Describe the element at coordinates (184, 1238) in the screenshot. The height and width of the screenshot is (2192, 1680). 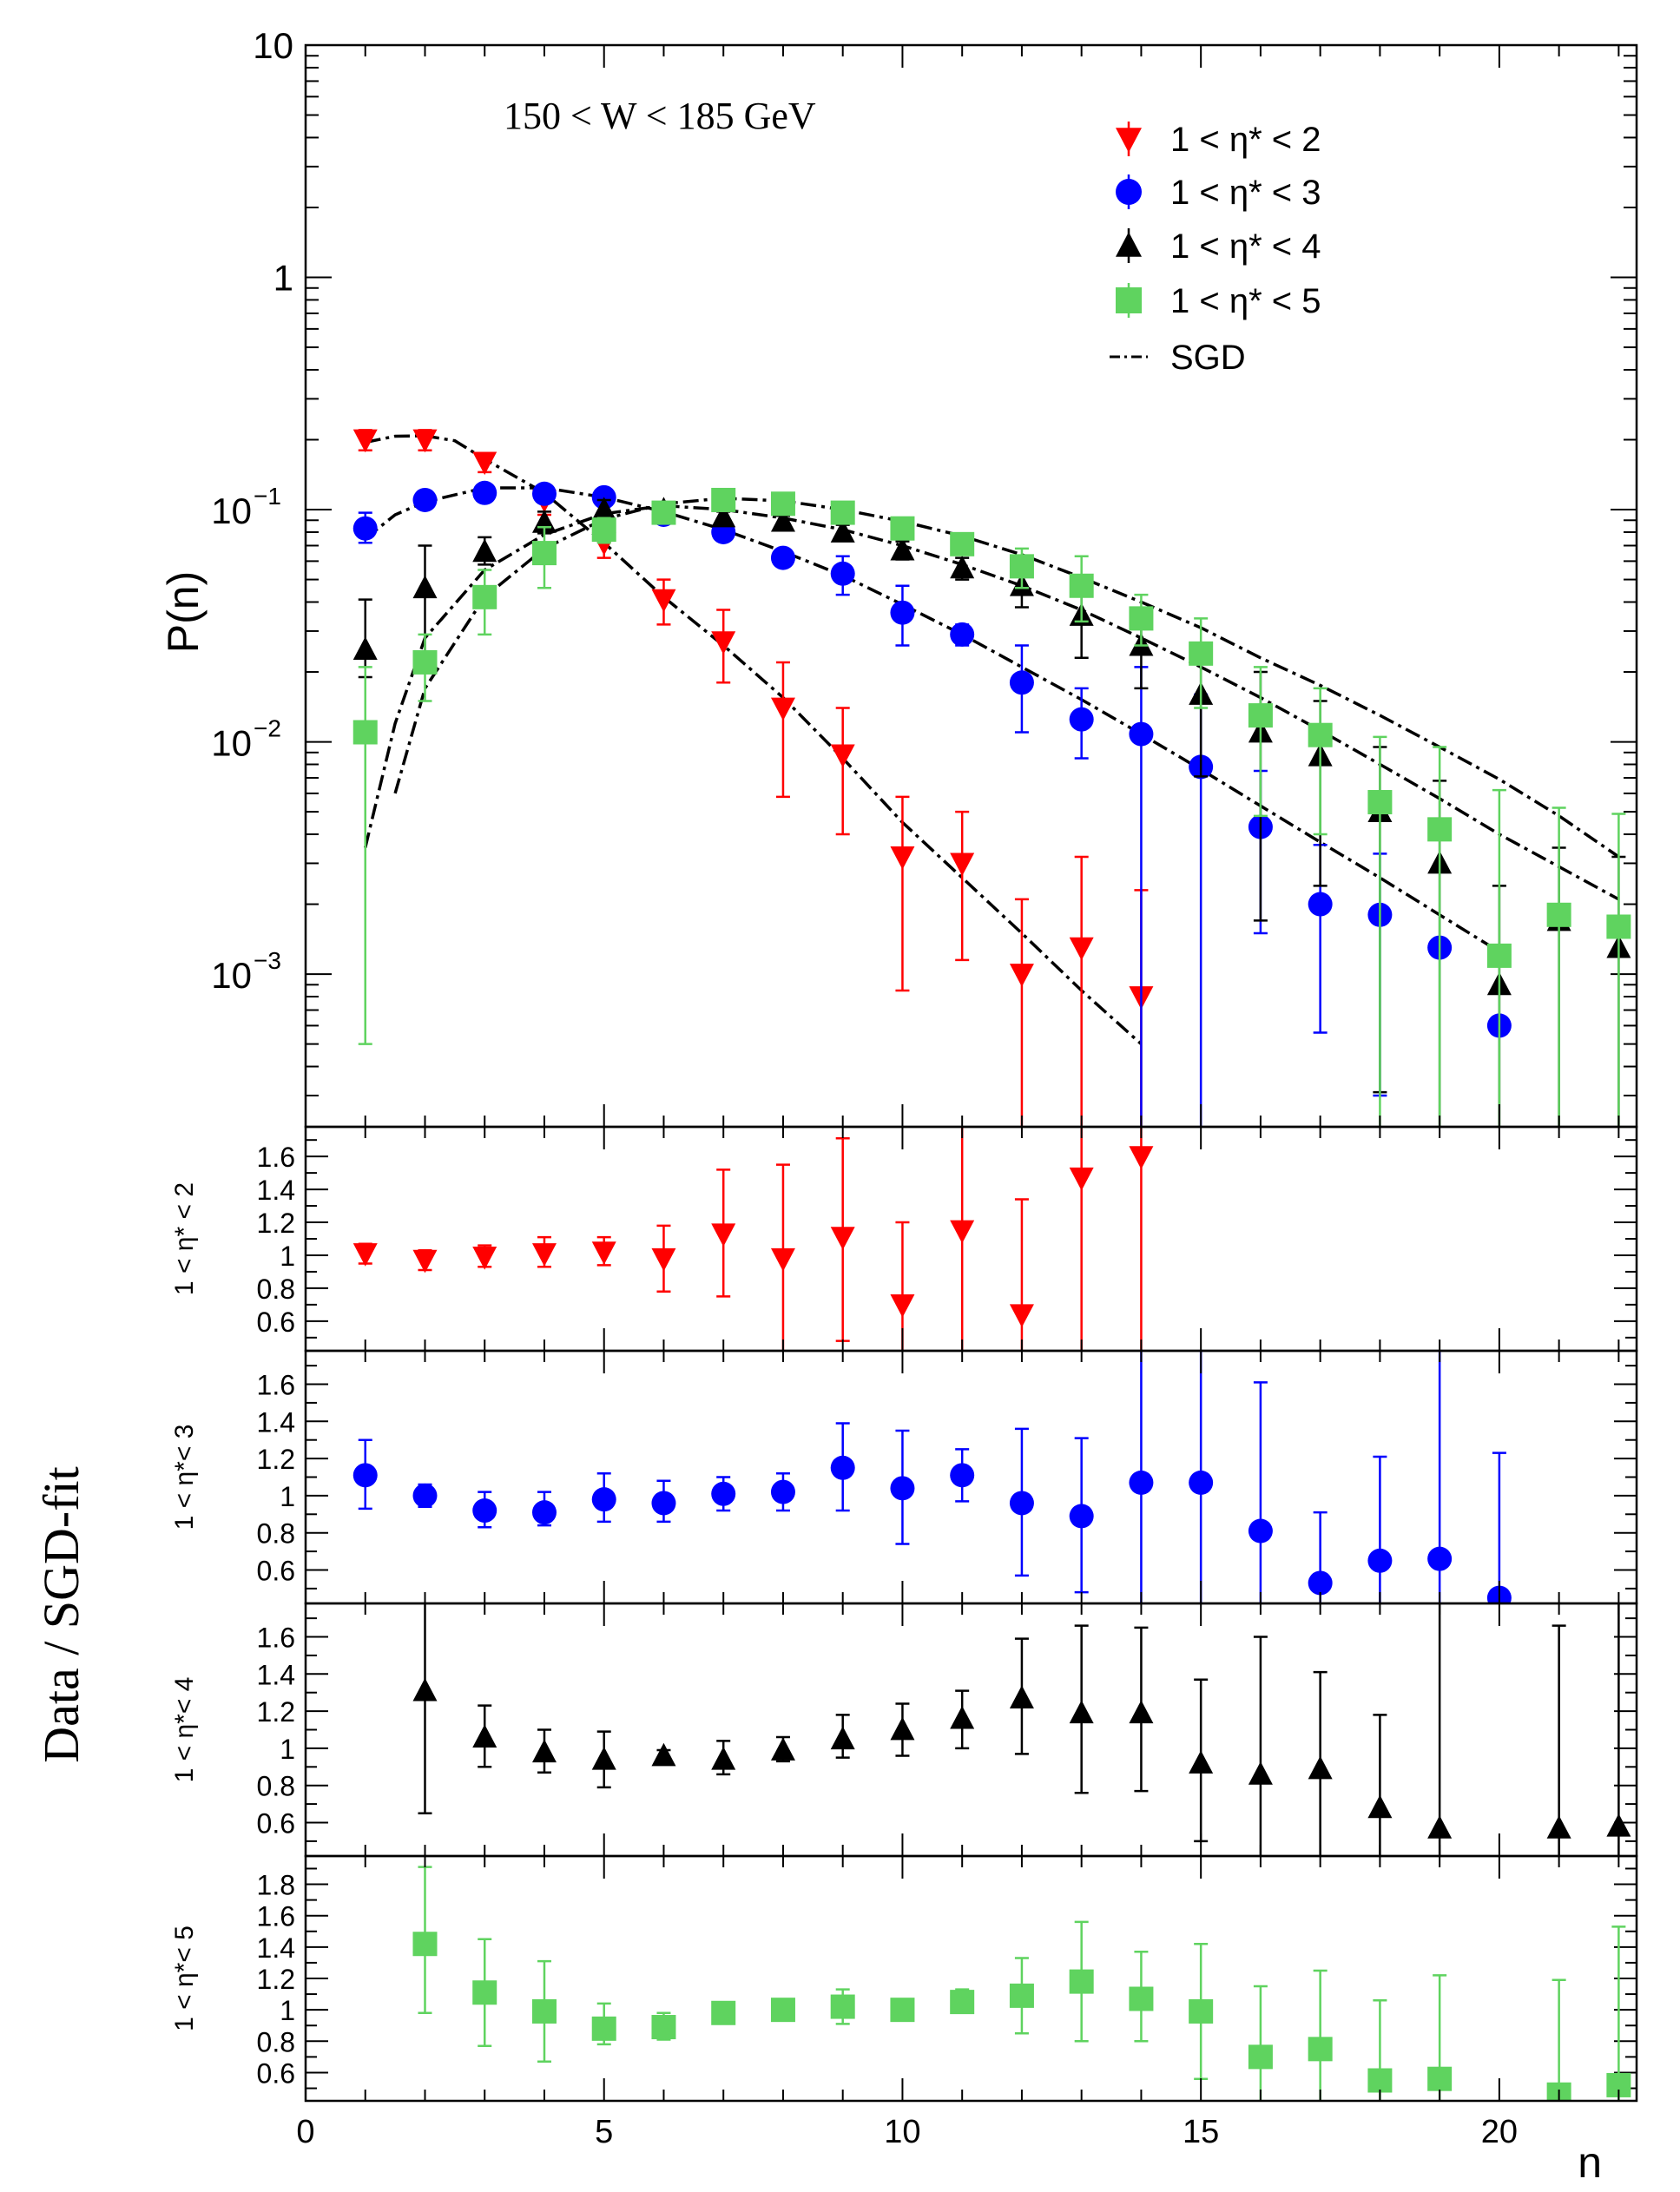
I see `ratio-panel-label: 1 < η* < 2` at that location.